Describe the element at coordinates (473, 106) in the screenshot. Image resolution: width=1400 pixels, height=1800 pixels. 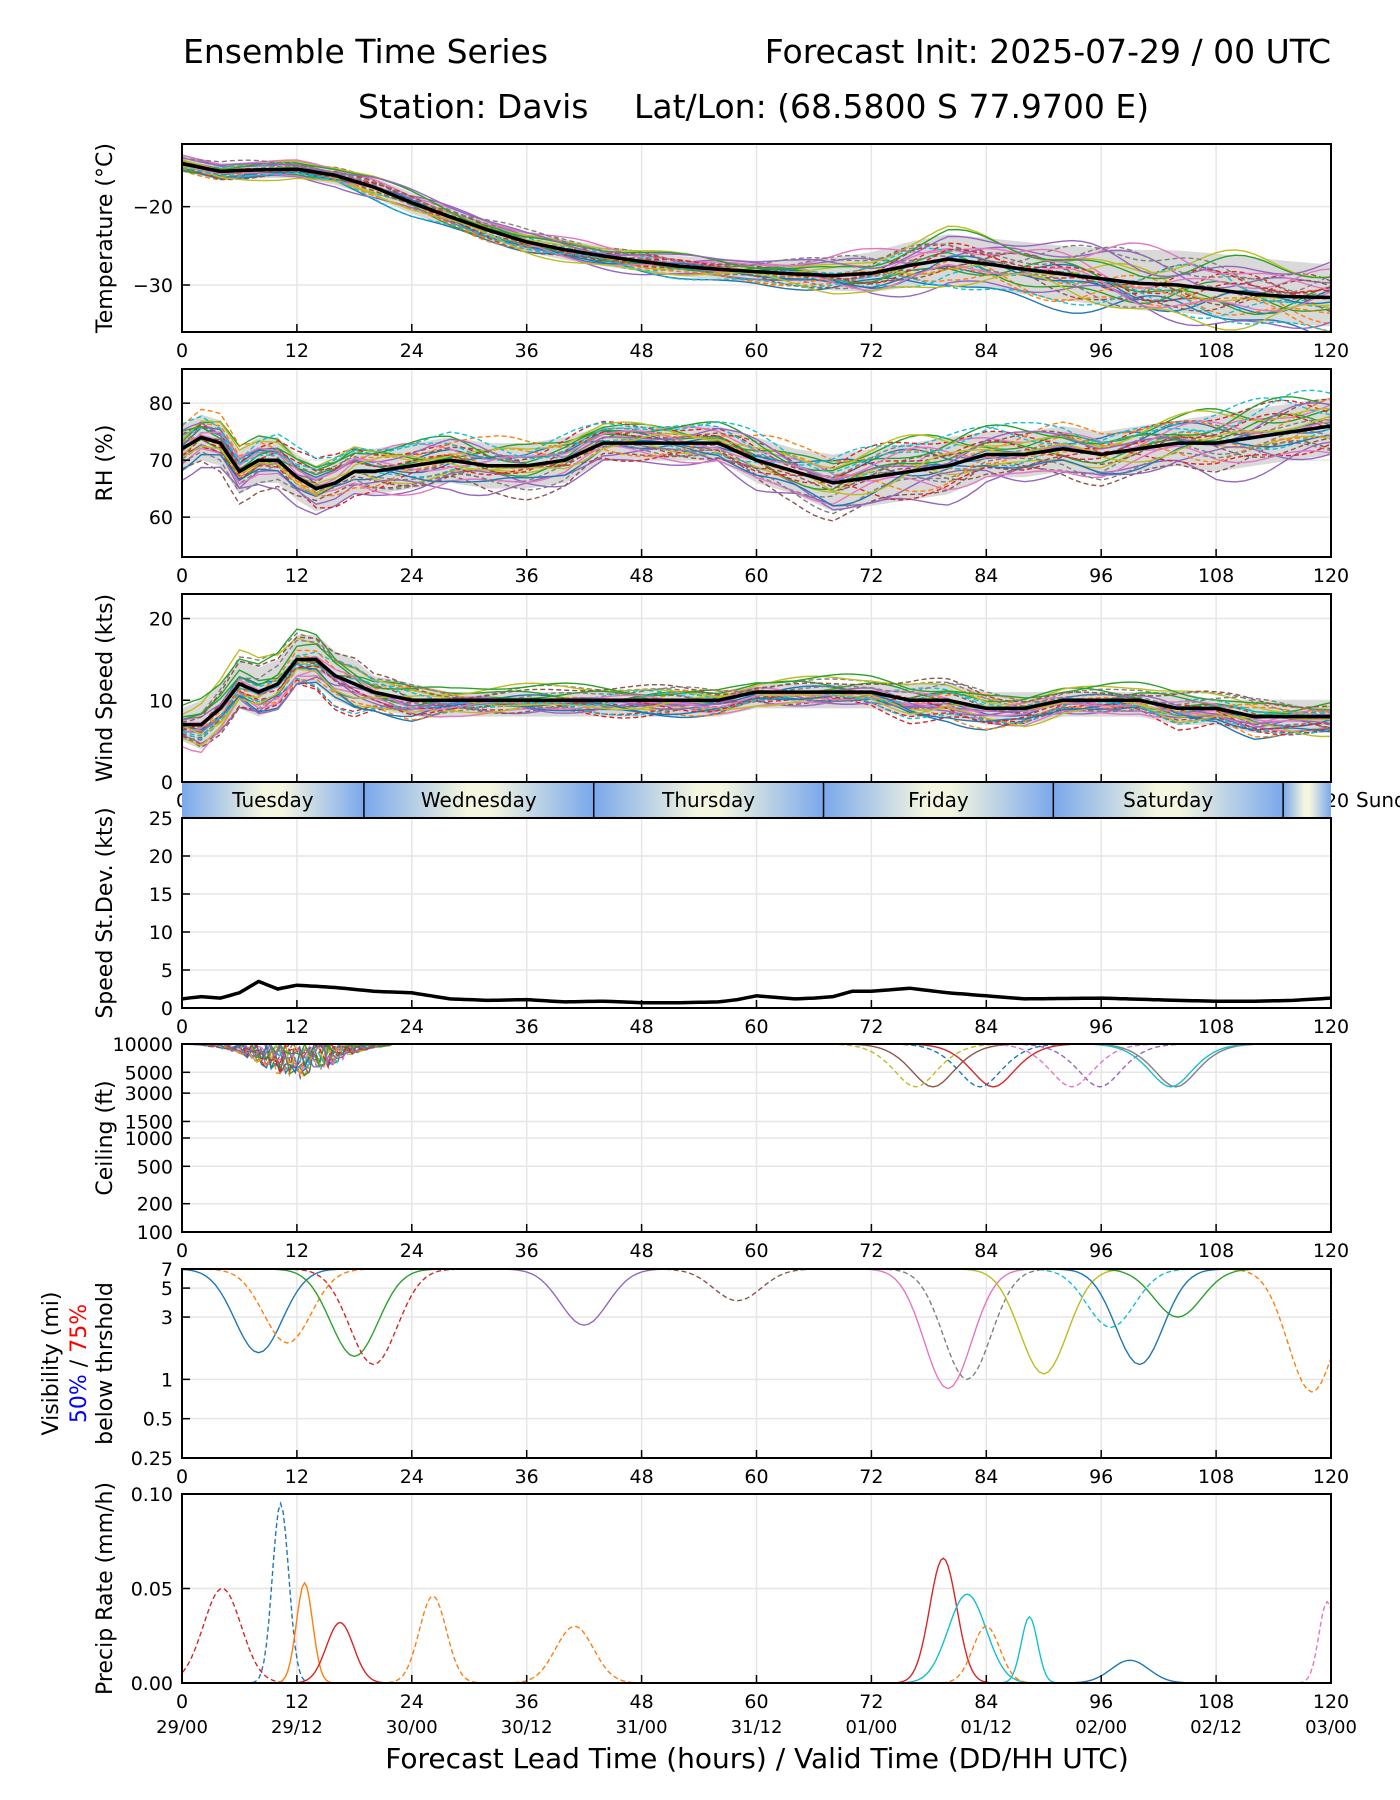
I see `station-name: Station: Davis` at that location.